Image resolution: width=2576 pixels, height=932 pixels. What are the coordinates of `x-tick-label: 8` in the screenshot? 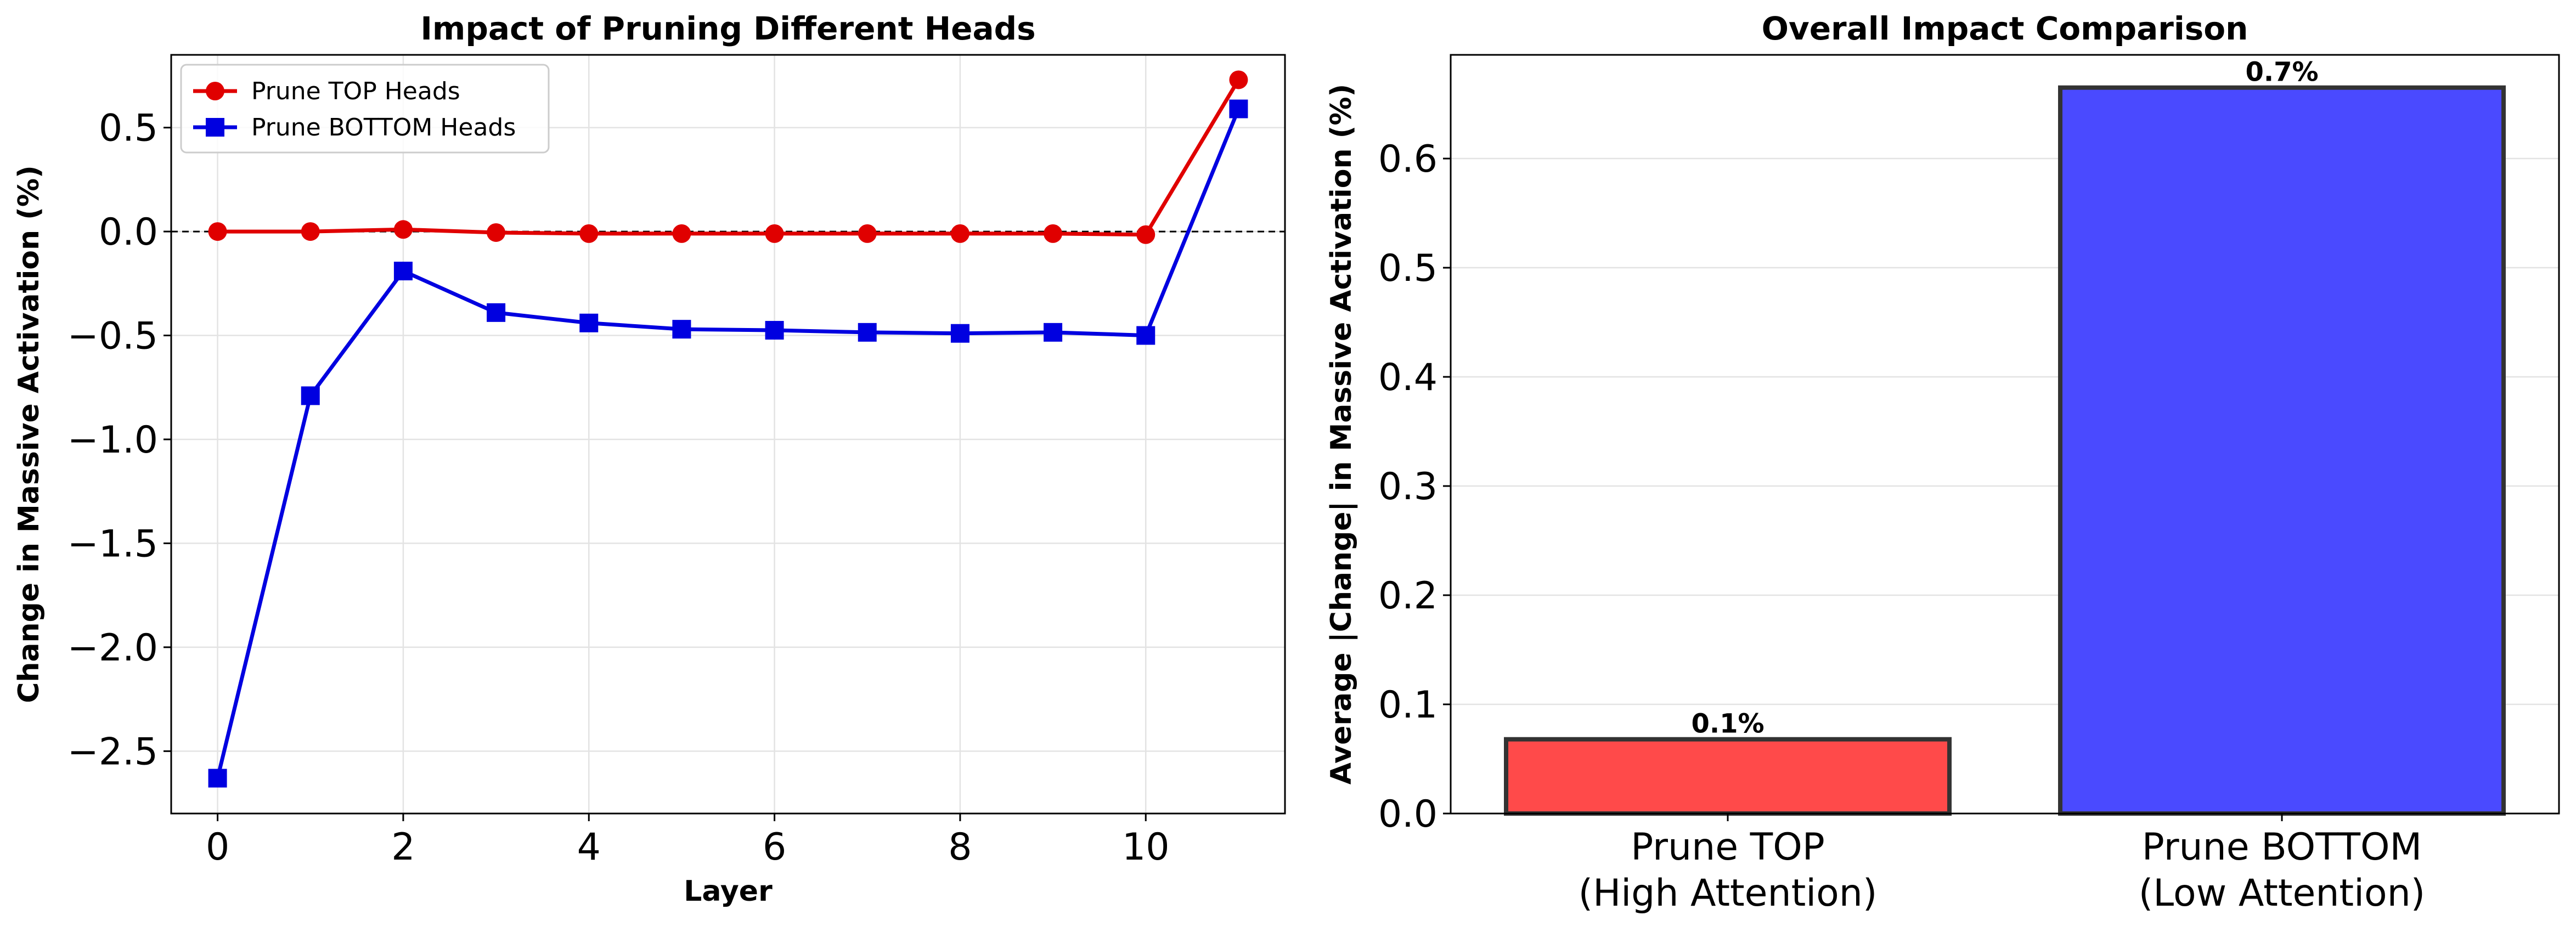 It's located at (960, 847).